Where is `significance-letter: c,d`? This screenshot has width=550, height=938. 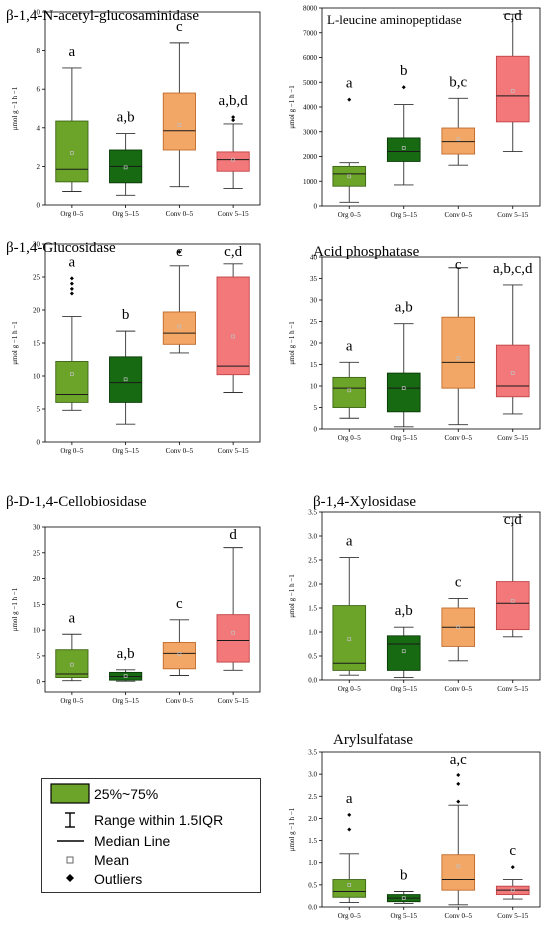 significance-letter: c,d is located at coordinates (233, 252).